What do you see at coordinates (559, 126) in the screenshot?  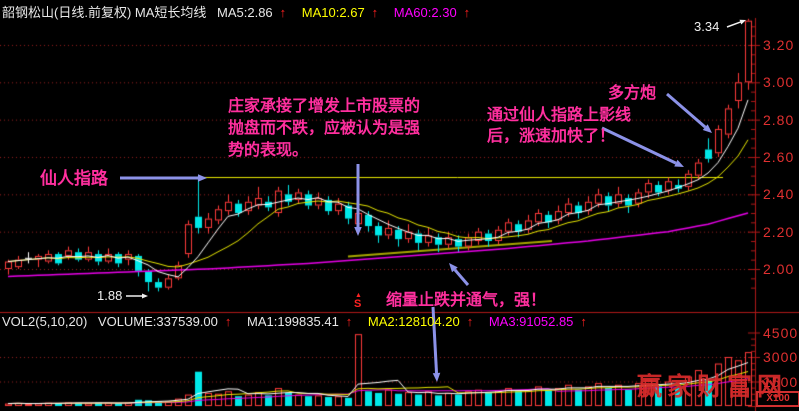 I see `tongguo-note: 通过仙人指路上影线 后，涨速加快了！` at bounding box center [559, 126].